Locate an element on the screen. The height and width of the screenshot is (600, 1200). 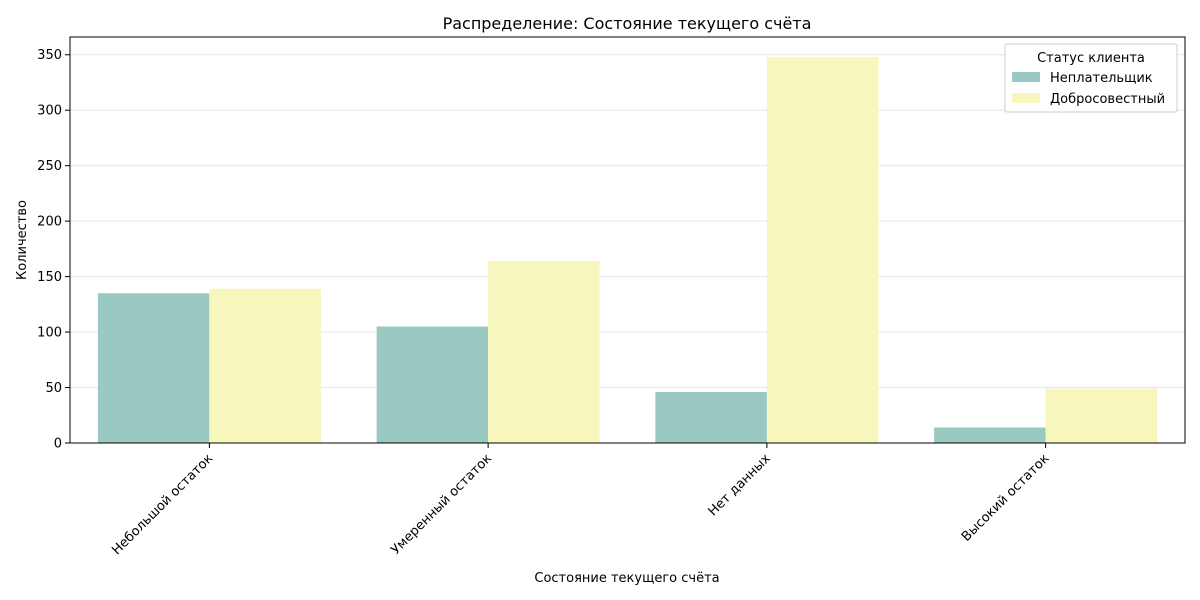
chart-title: Распределение: Состояние текущего счёта is located at coordinates (627, 23).